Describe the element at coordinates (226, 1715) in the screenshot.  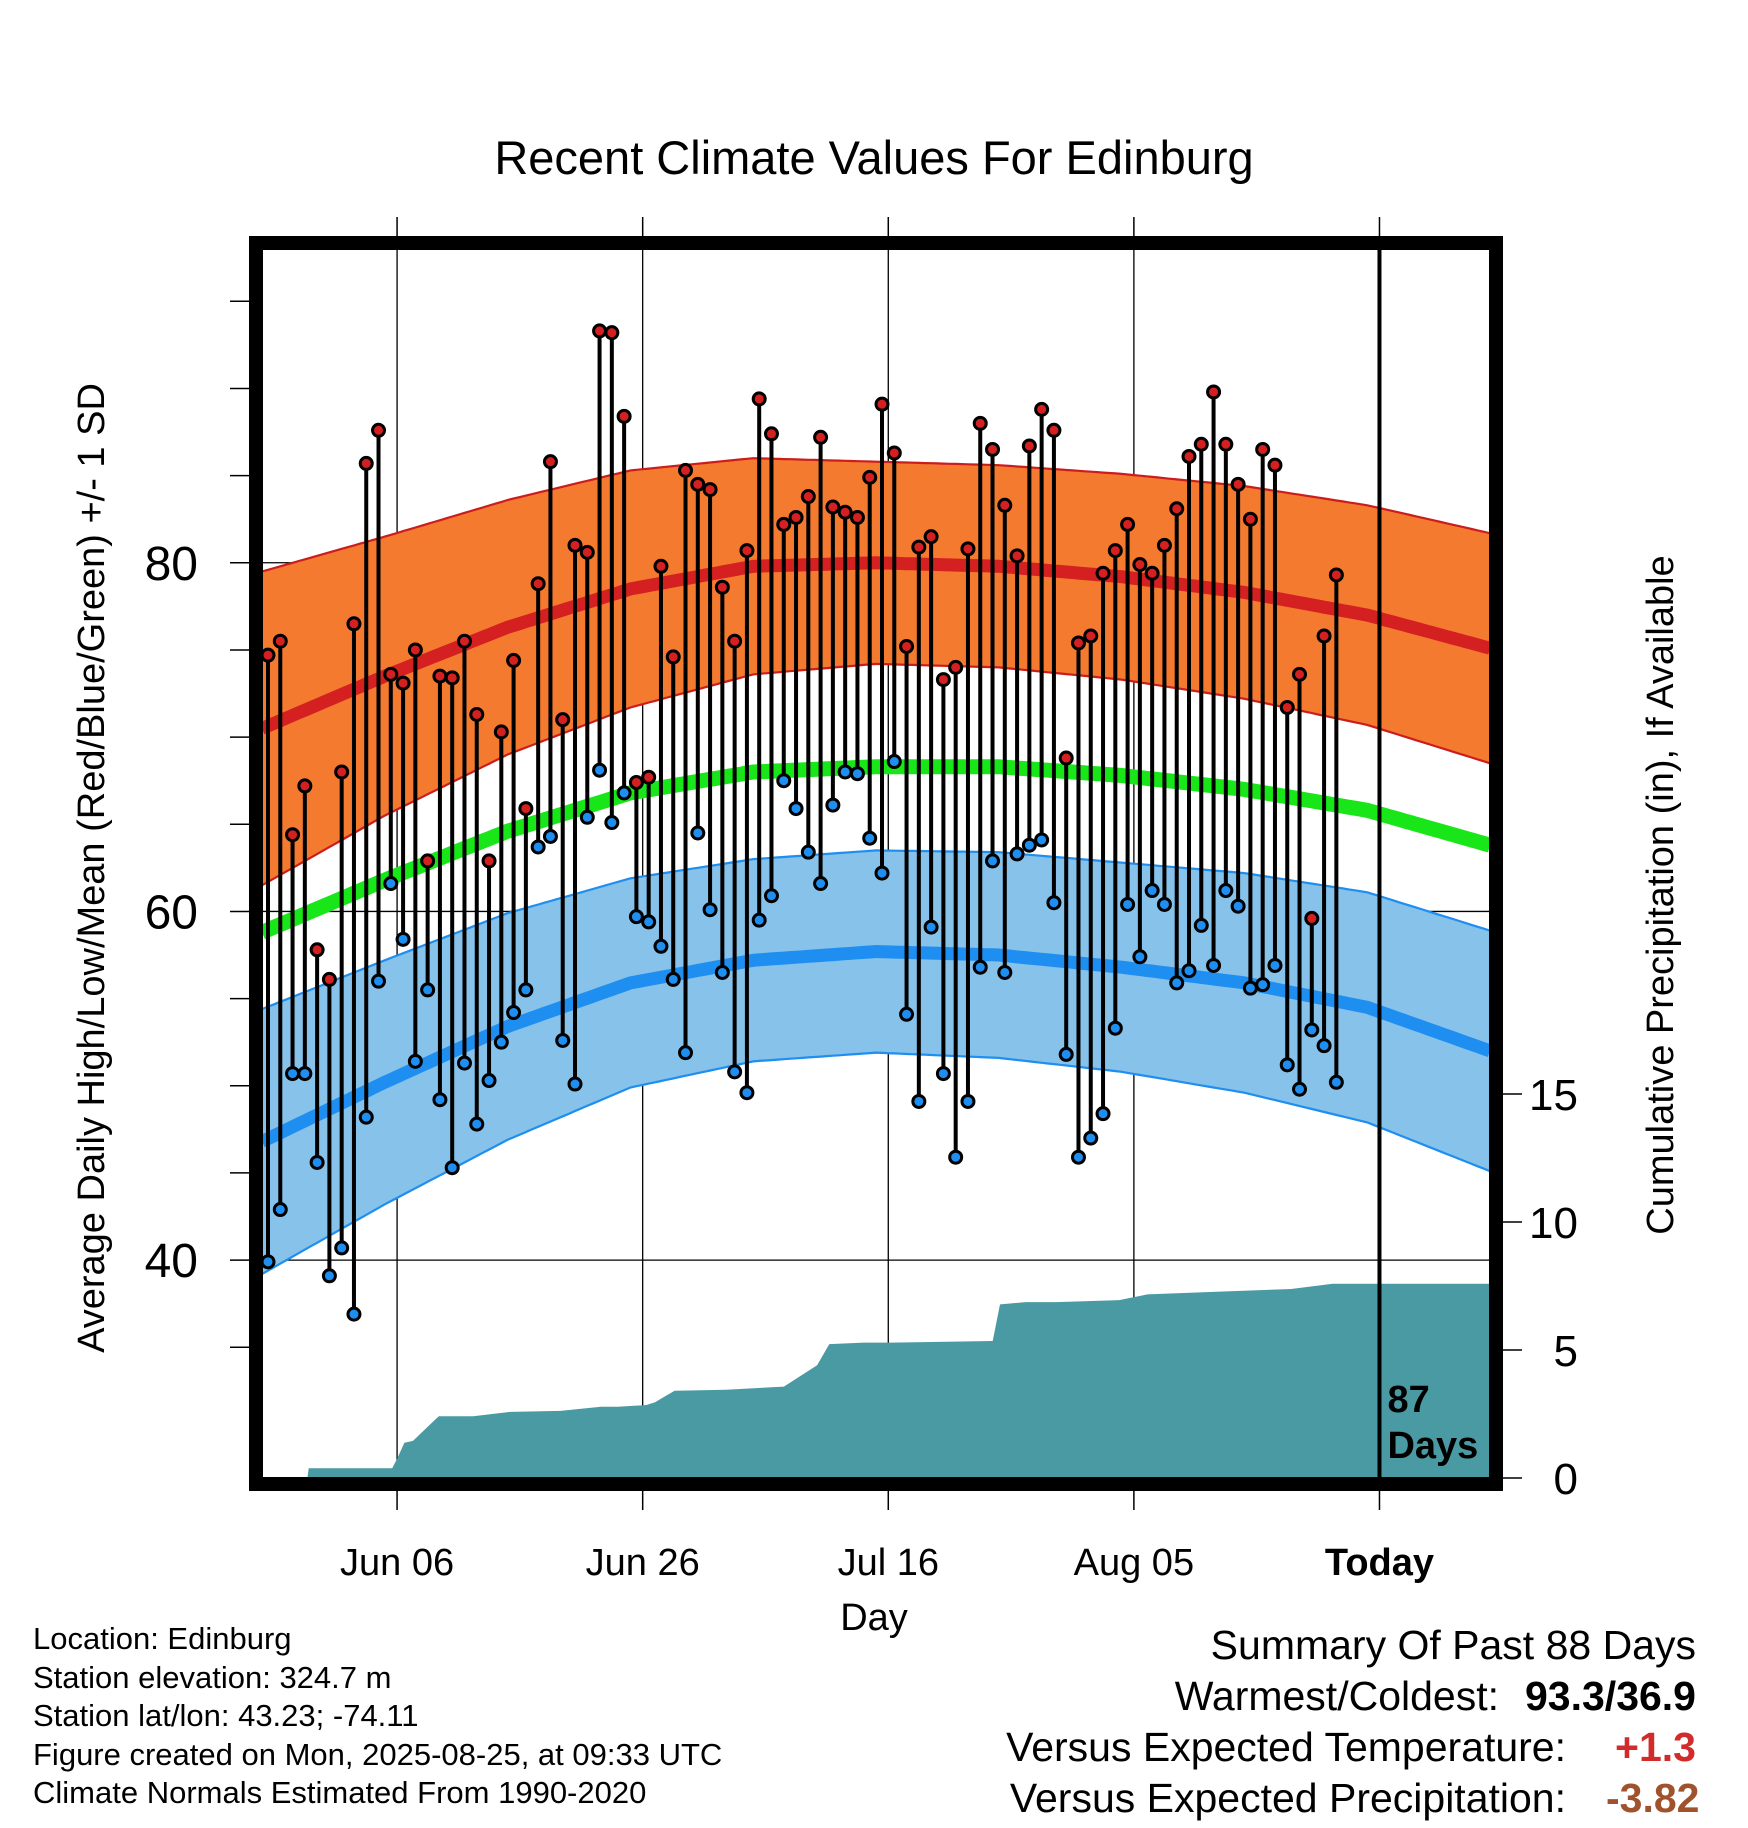
I see `latlon-line: Station lat/lon: 43.23; -74.11` at that location.